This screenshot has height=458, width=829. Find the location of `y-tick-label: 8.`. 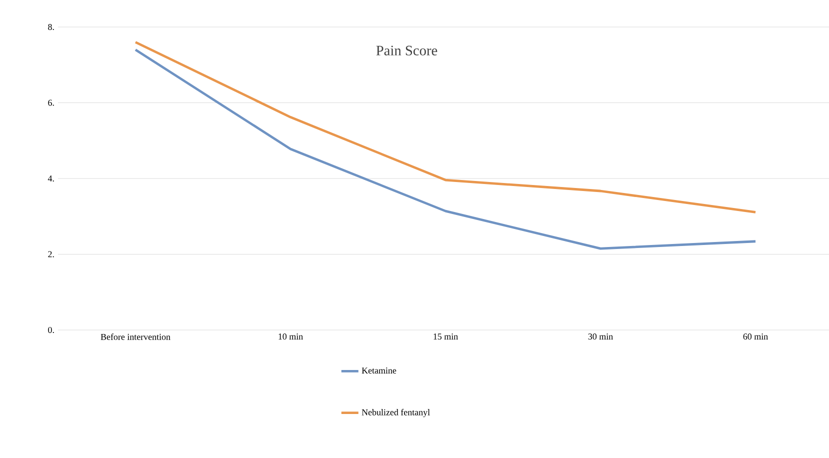

y-tick-label: 8. is located at coordinates (51, 27).